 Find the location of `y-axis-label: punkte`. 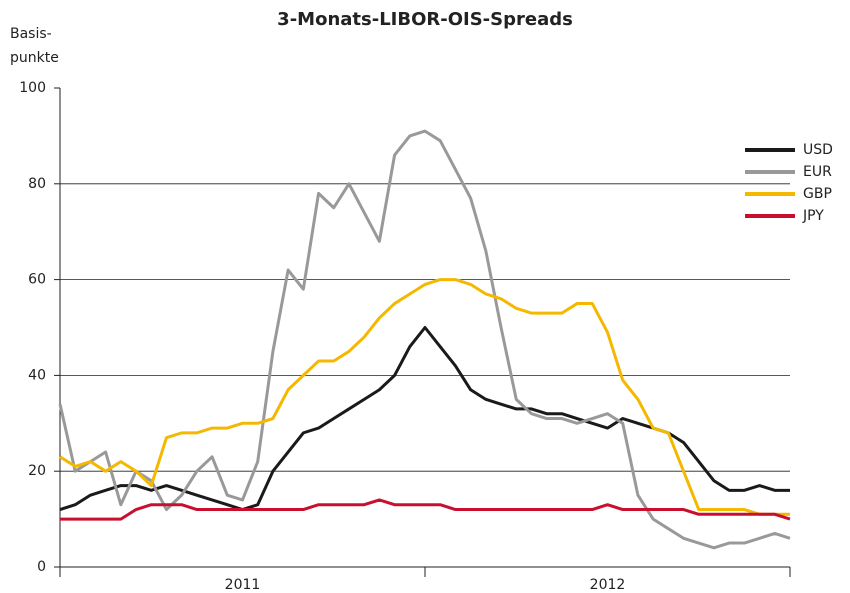

y-axis-label: punkte is located at coordinates (34, 58).